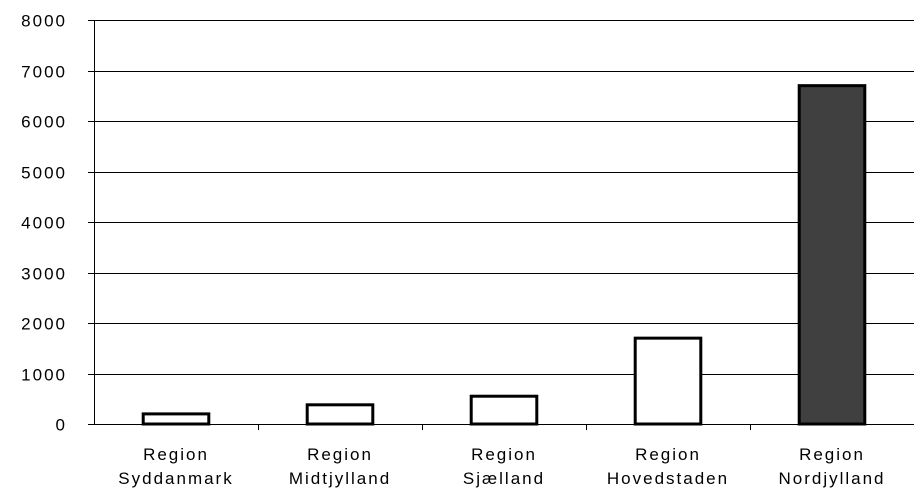 Image resolution: width=914 pixels, height=489 pixels. I want to click on y-tick-label: 0, so click(61, 425).